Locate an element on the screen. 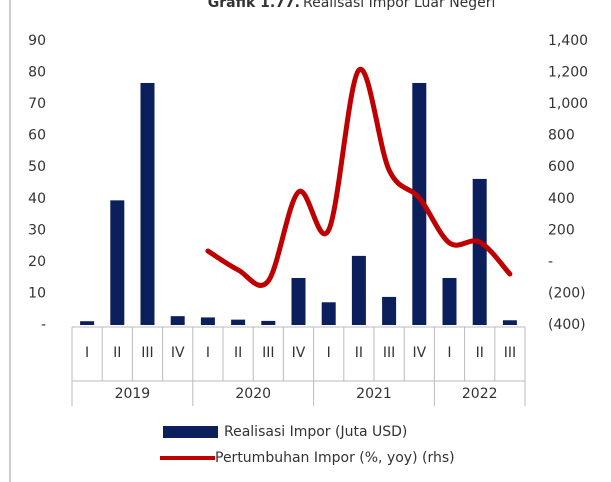  y-tick-label: 80 is located at coordinates (37, 73).